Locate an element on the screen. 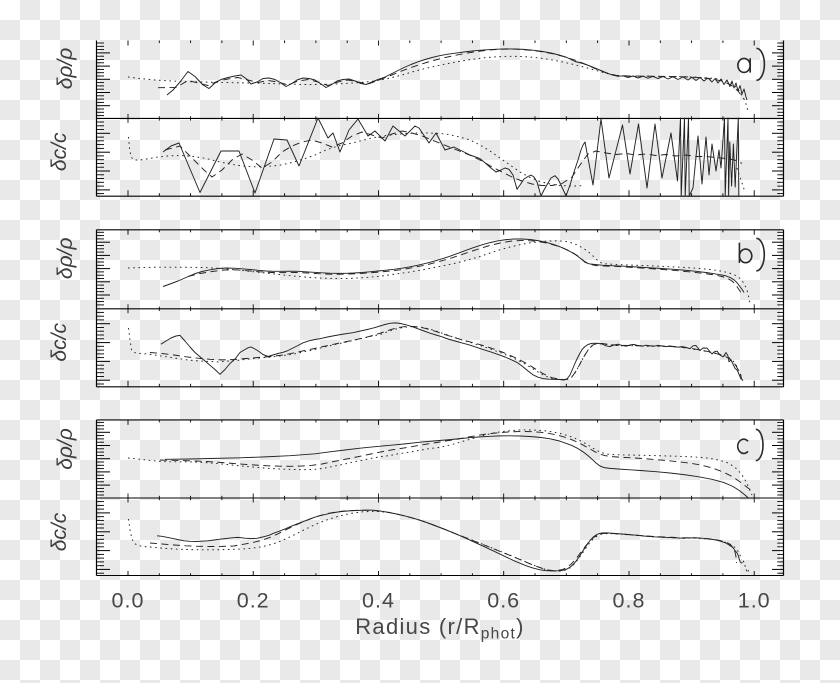 The height and width of the screenshot is (683, 840). svg-text: 0.0 is located at coordinates (128, 601).